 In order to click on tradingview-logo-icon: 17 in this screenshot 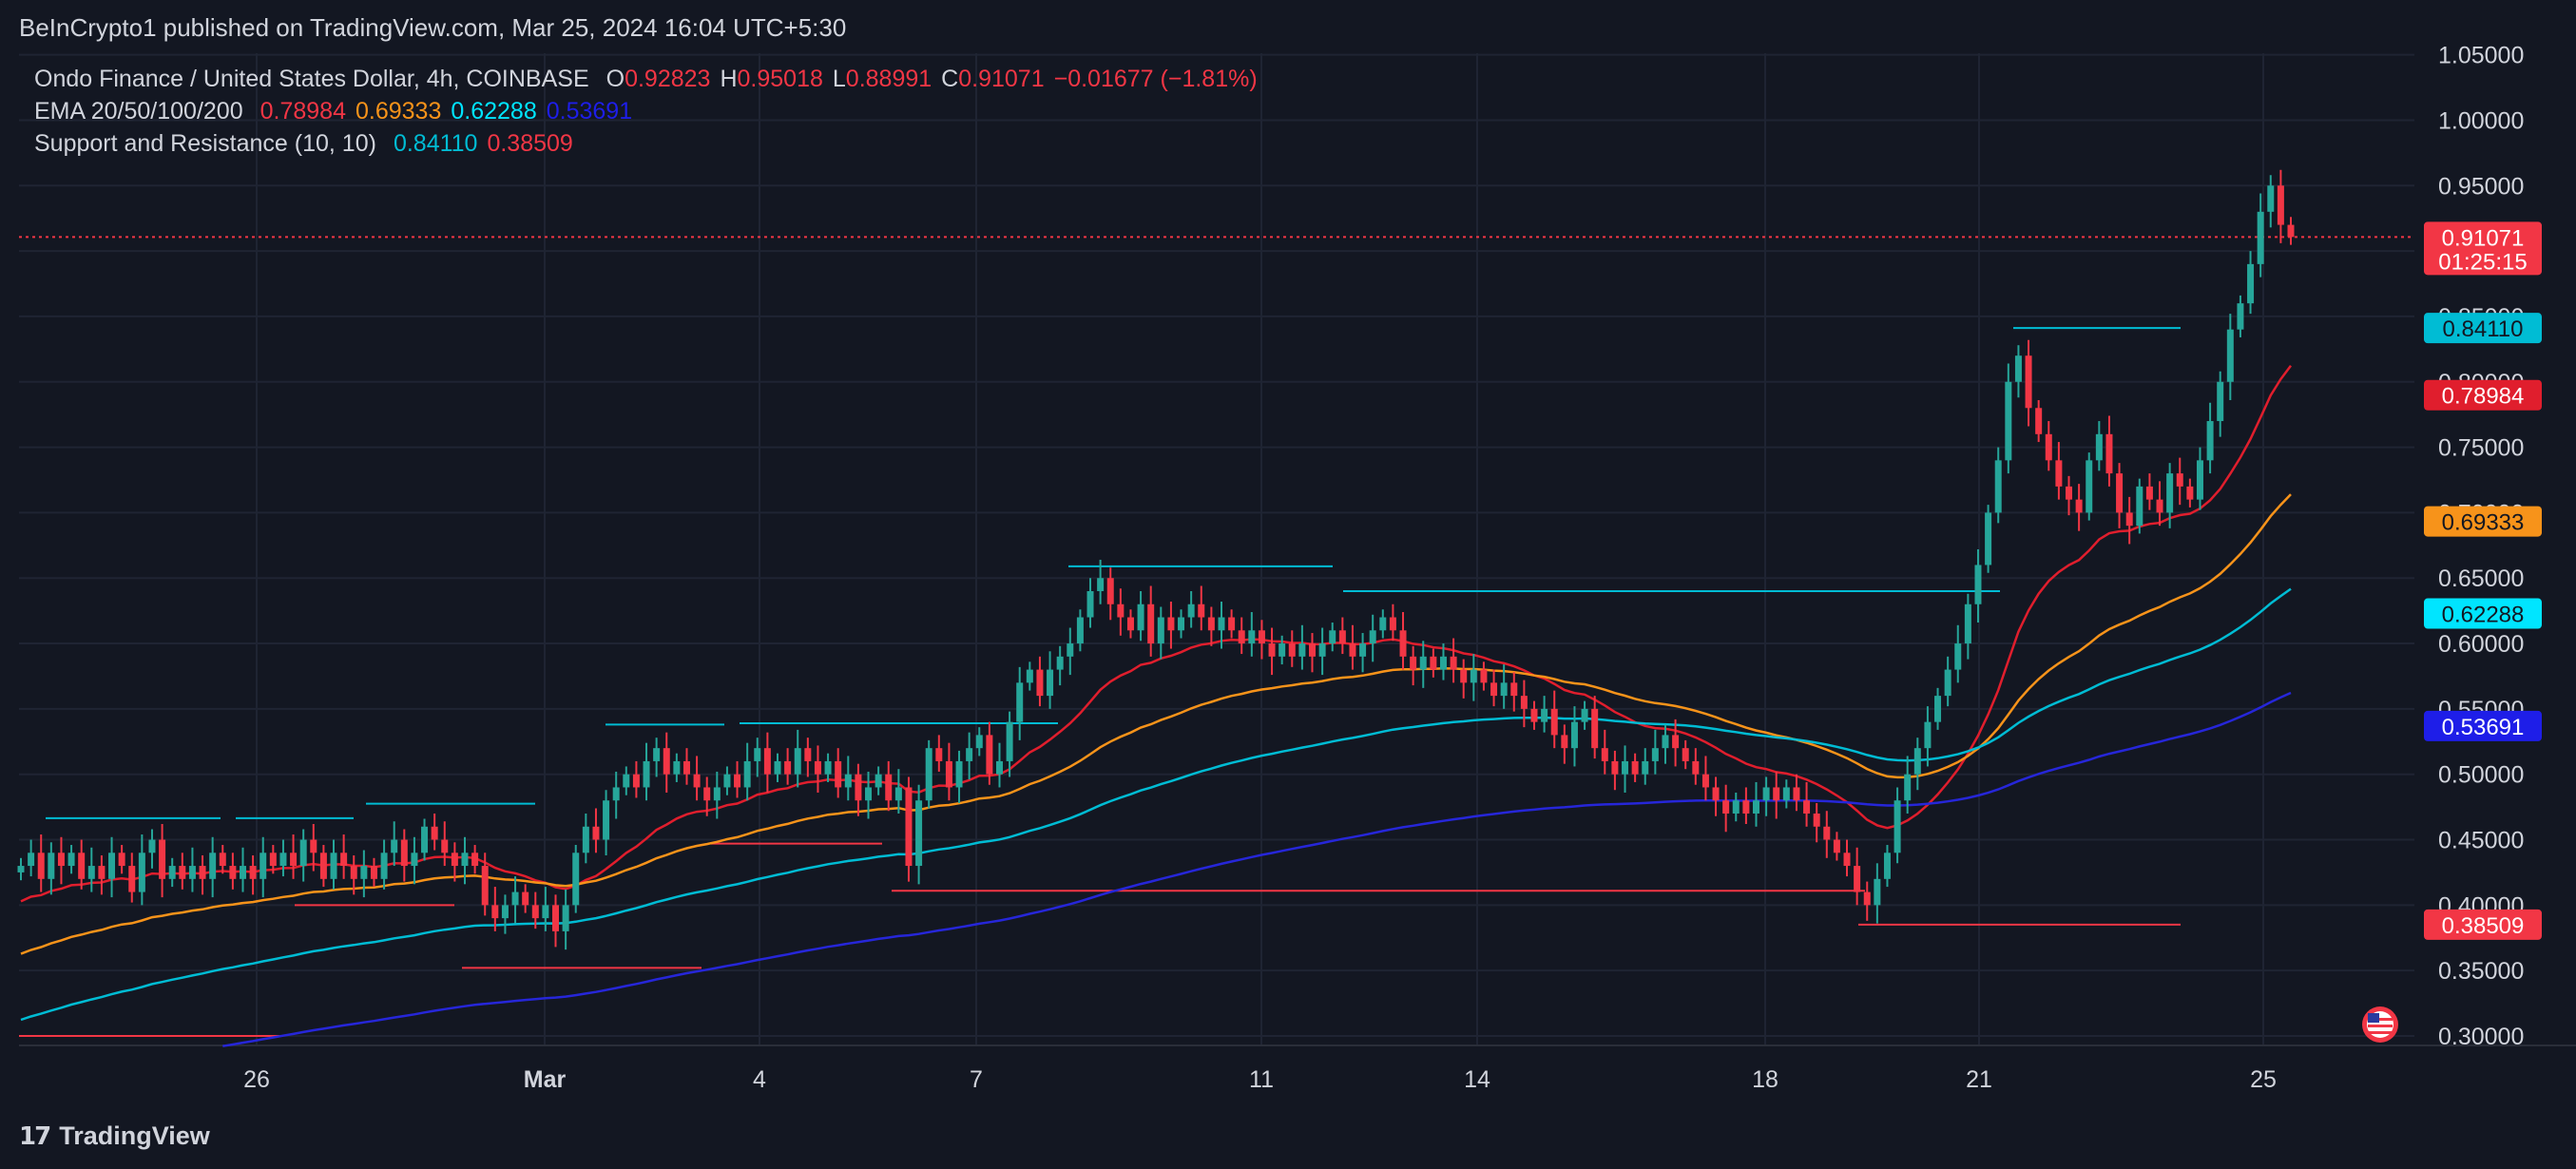, I will do `click(35, 1136)`.